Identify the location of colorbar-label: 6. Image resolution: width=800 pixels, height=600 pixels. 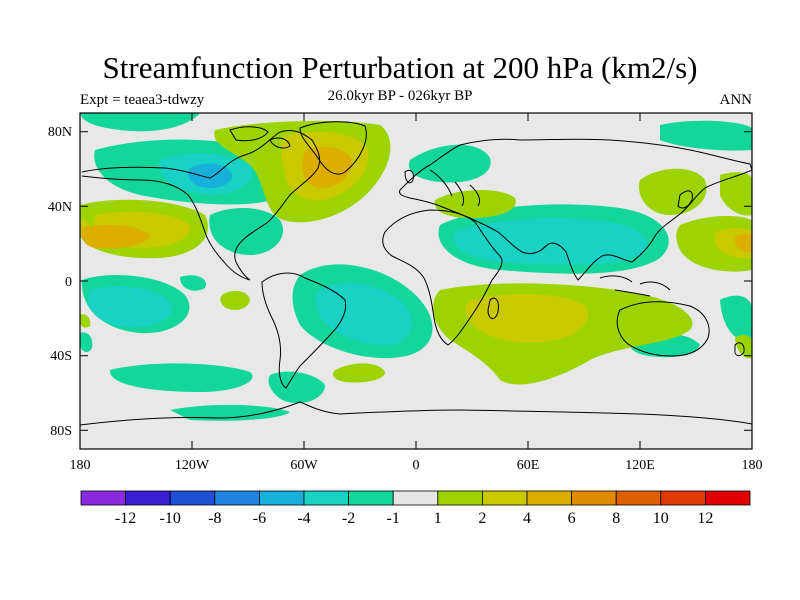
(572, 518).